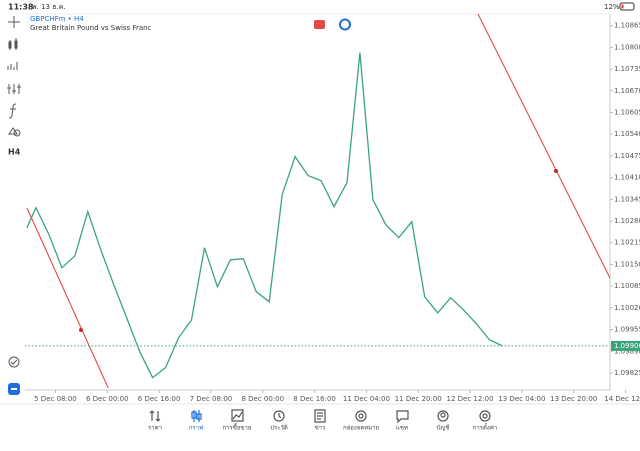 Image resolution: width=640 pixels, height=451 pixels. What do you see at coordinates (521, 399) in the screenshot?
I see `x-tick-label: 13 Dec 04:00` at bounding box center [521, 399].